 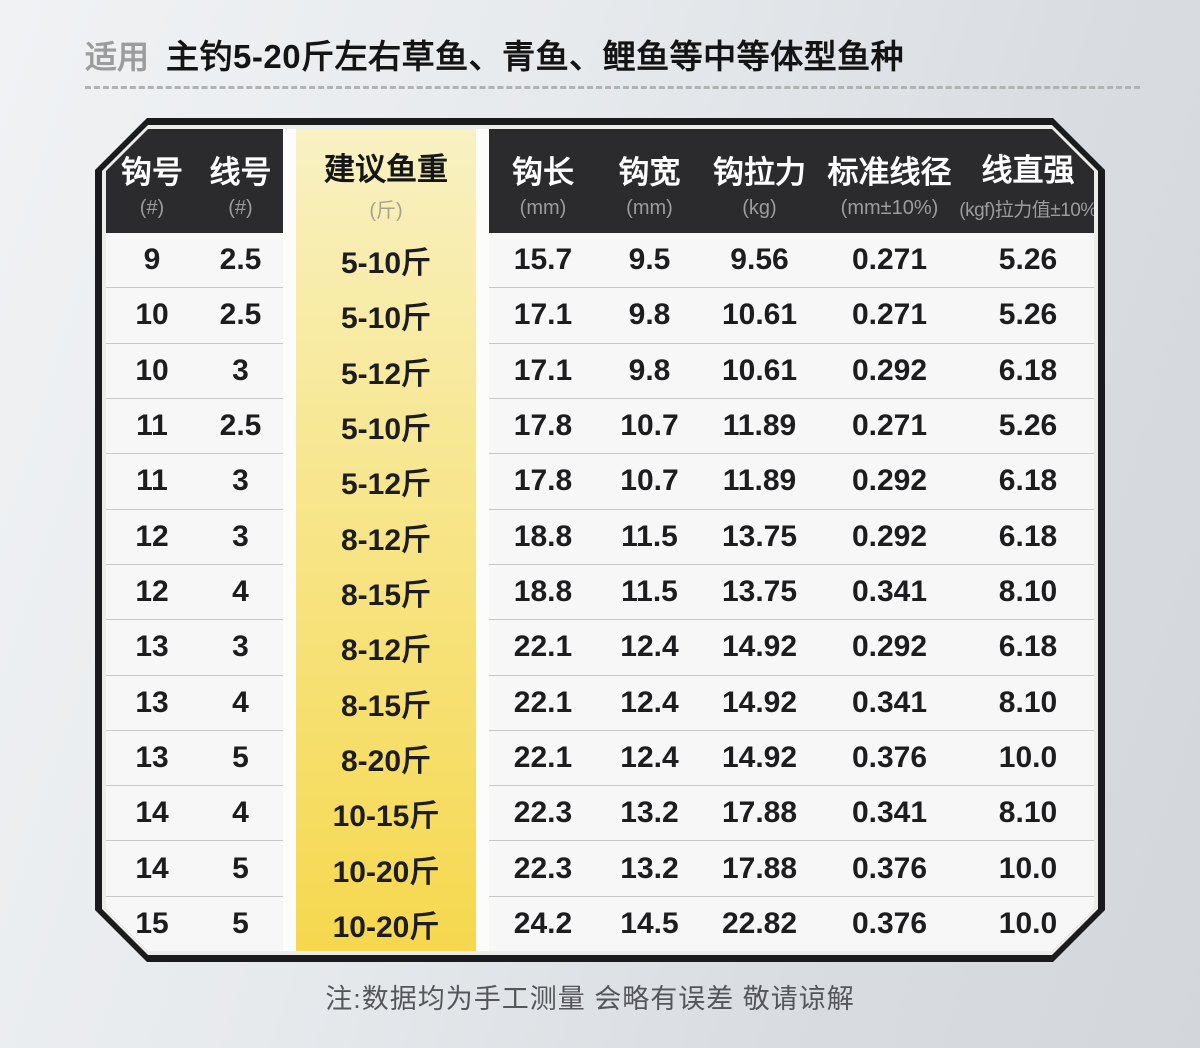 What do you see at coordinates (759, 923) in the screenshot?
I see `table-cell: 22.82` at bounding box center [759, 923].